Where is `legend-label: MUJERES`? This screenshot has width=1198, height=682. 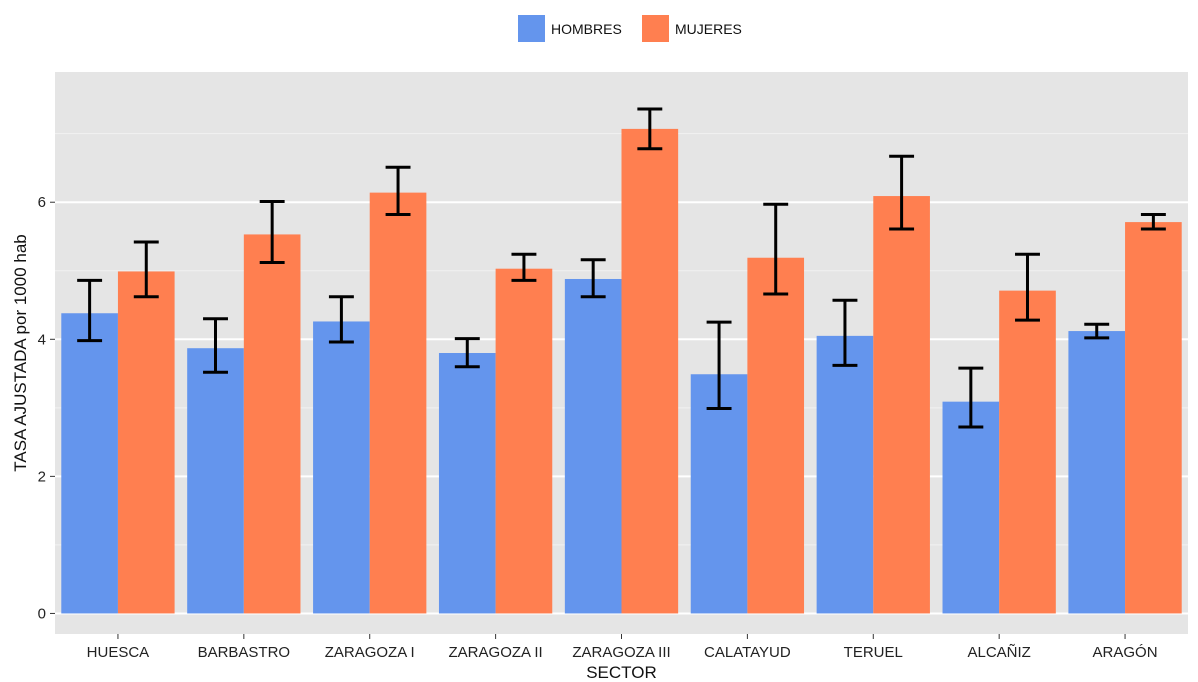
legend-label: MUJERES is located at coordinates (708, 29).